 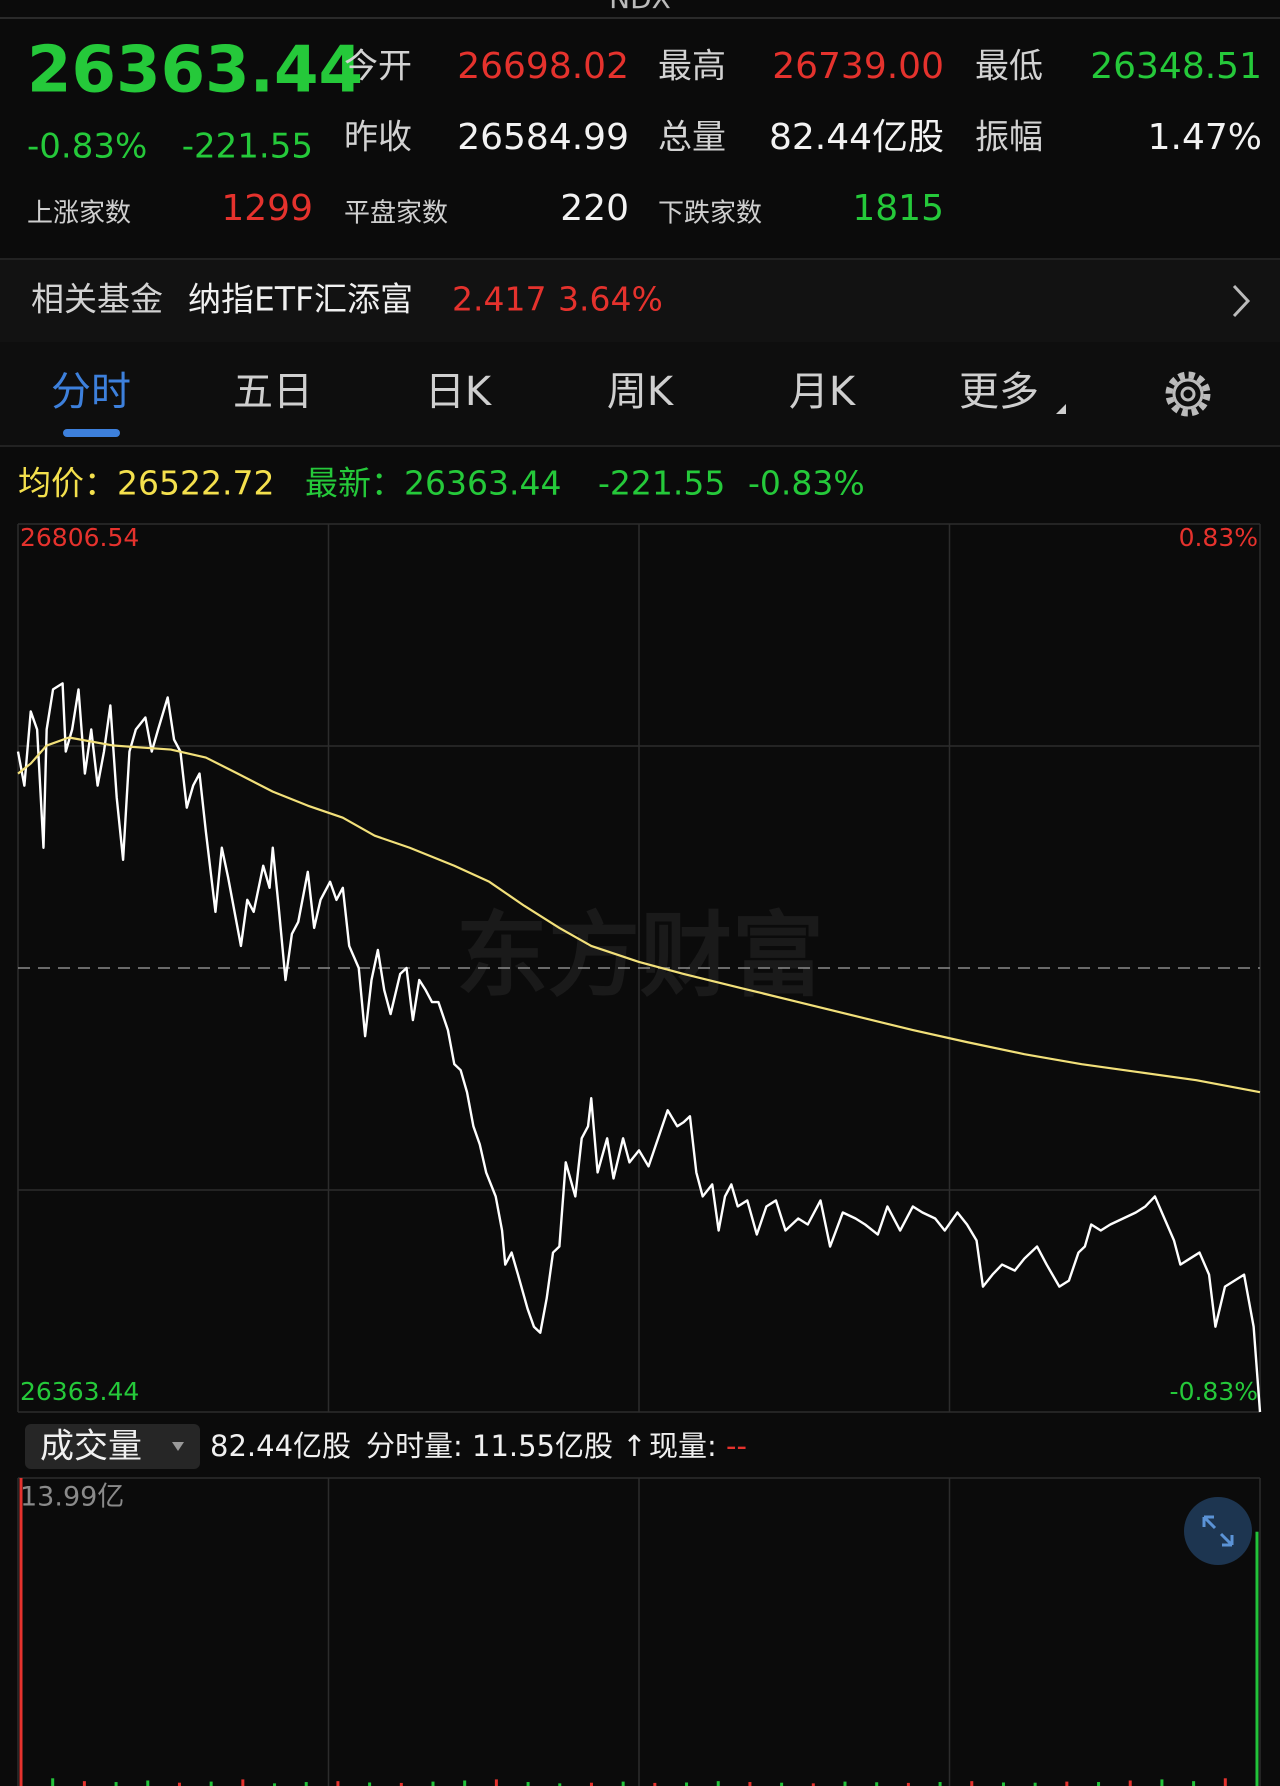 I want to click on breadth-value: 1815, so click(x=898, y=208).